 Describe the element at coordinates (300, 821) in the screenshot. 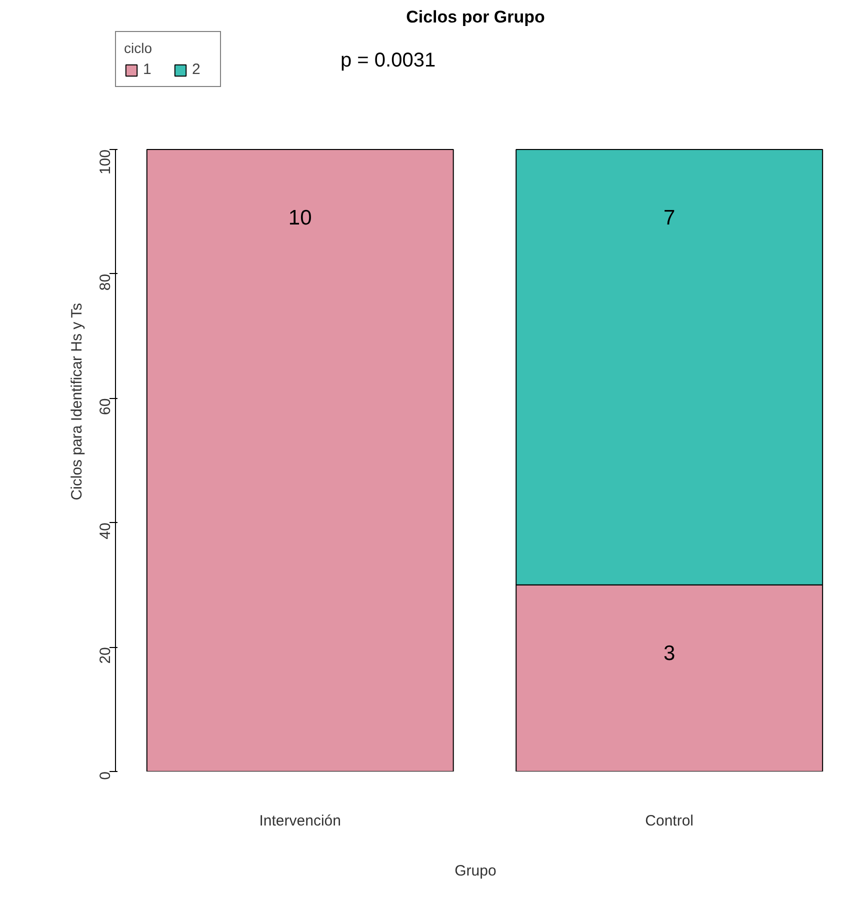

I see `x-tick-label: Intervención` at that location.